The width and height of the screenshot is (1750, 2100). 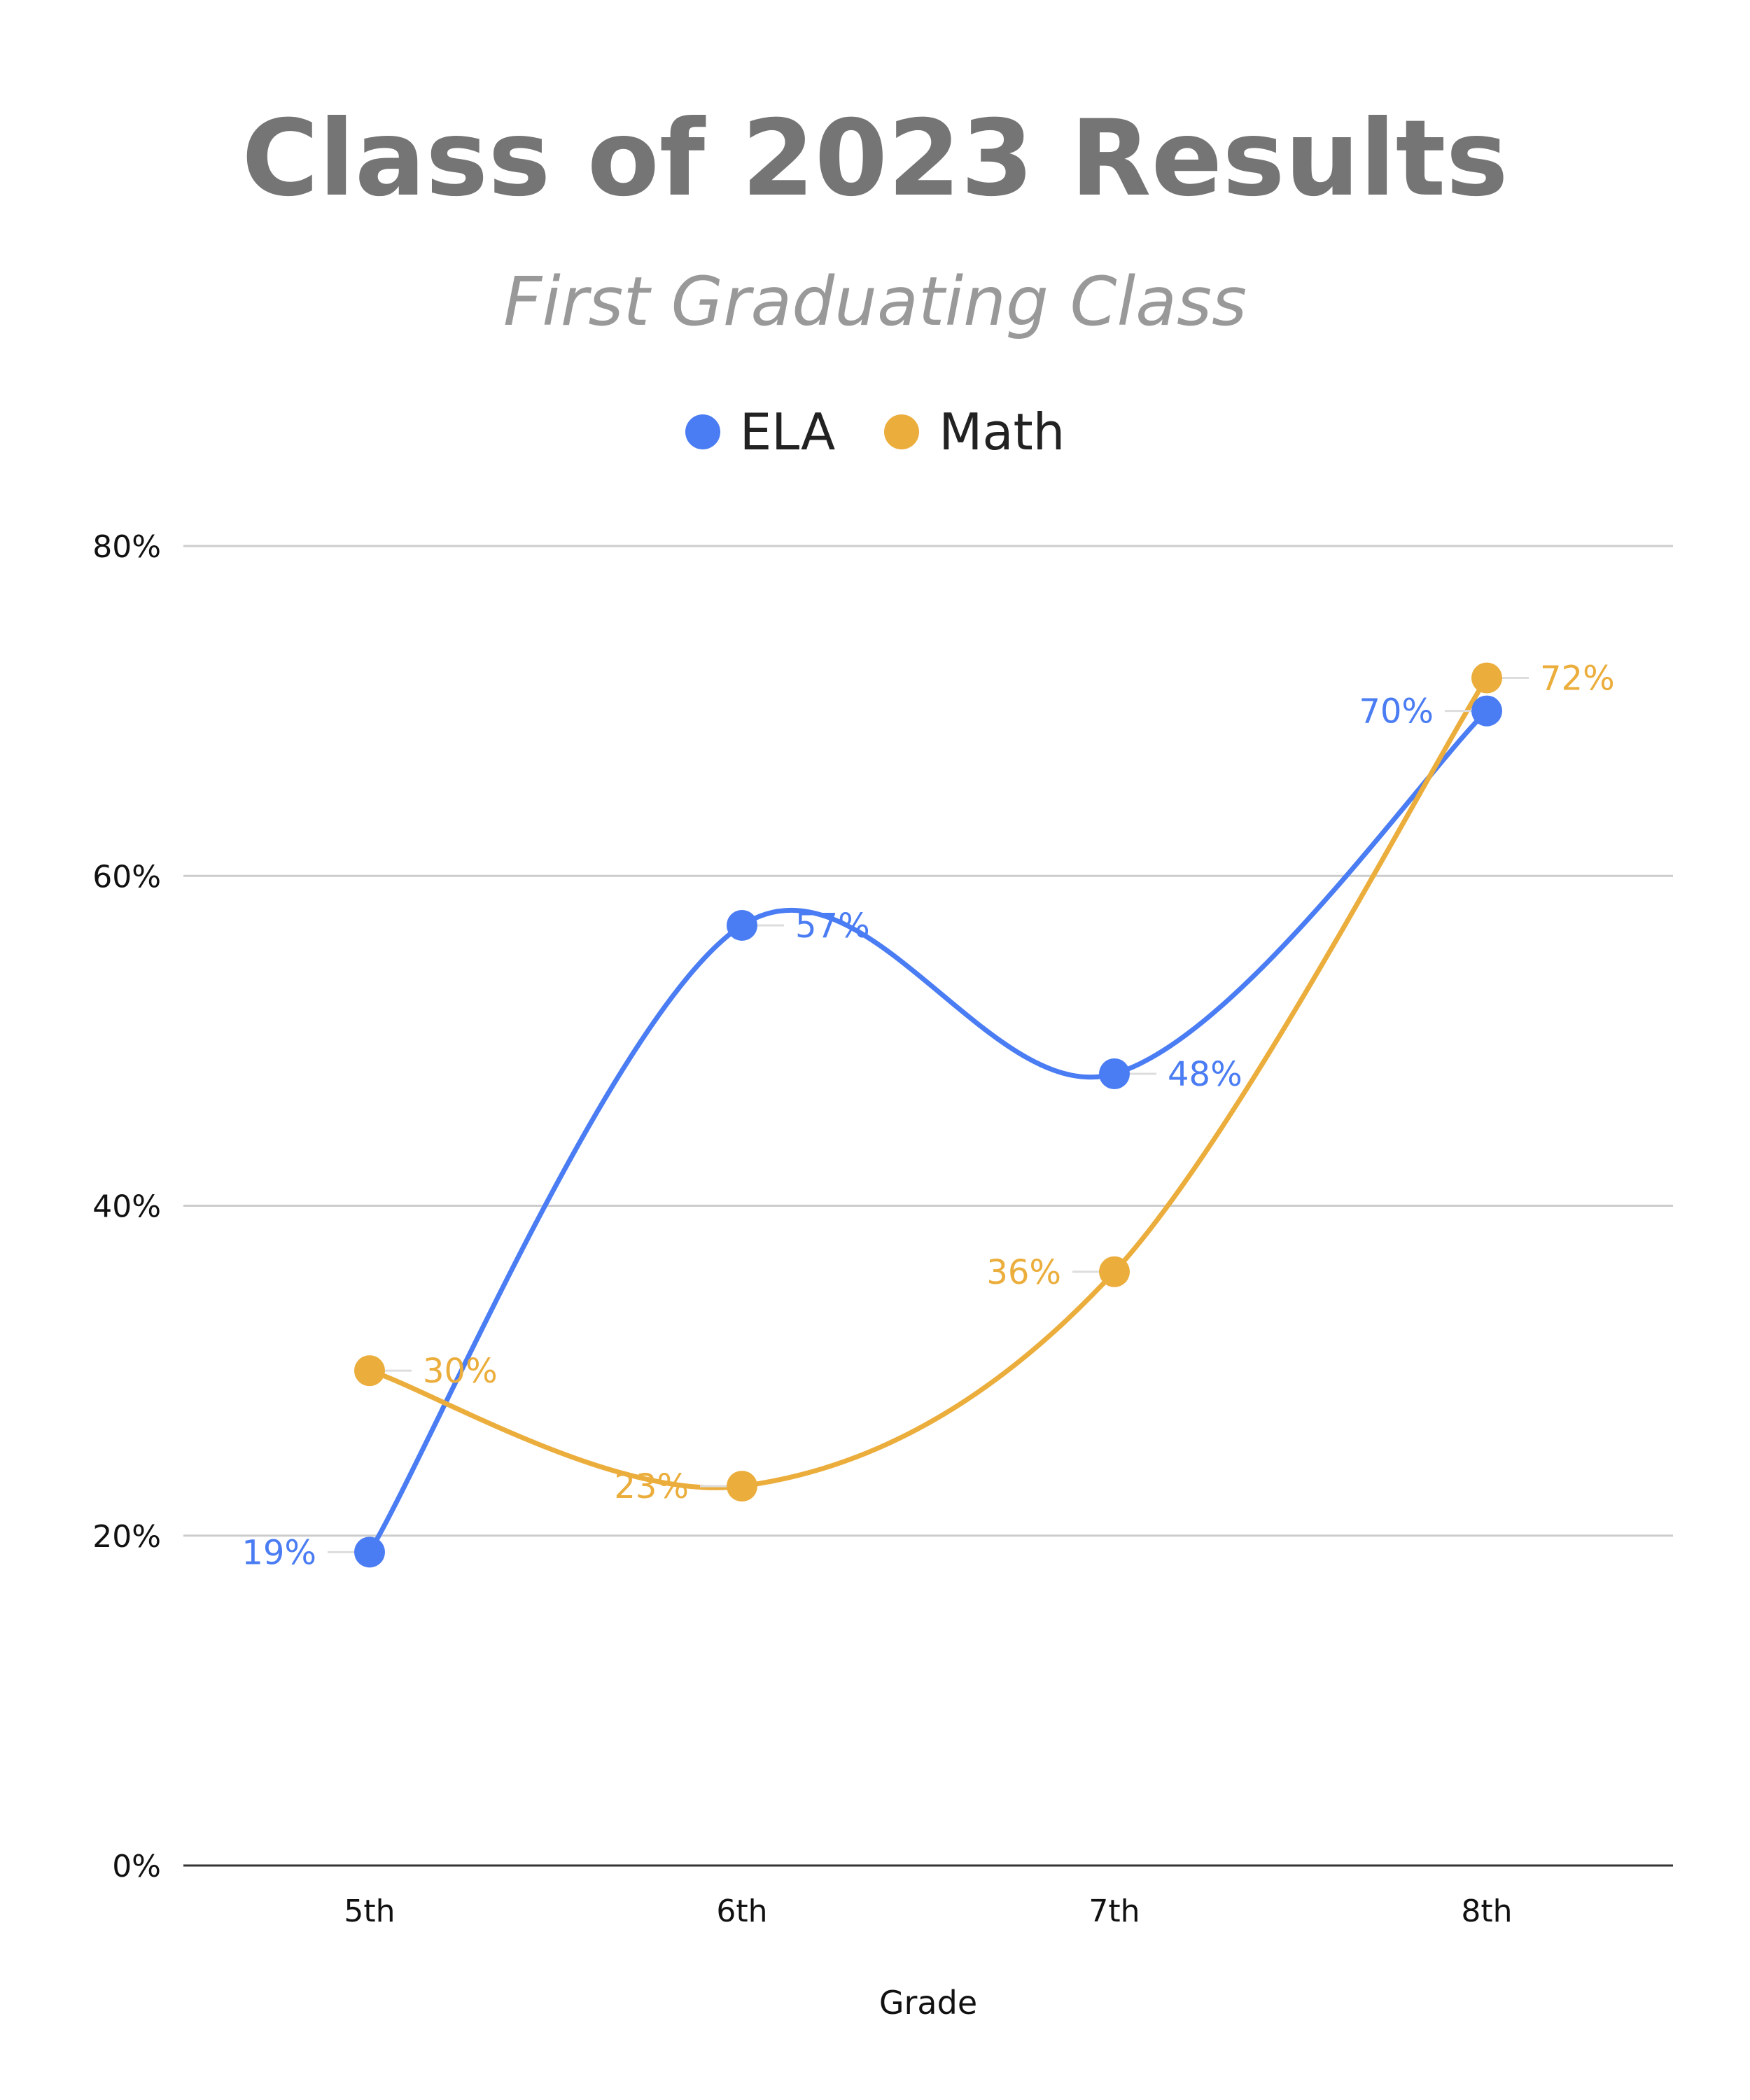 What do you see at coordinates (136, 1866) in the screenshot?
I see `y-tick-label: 0%` at bounding box center [136, 1866].